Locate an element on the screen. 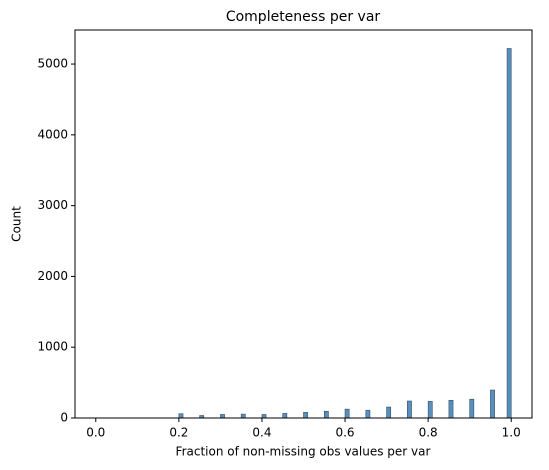  y-tick-label: 1000 is located at coordinates (52, 347).